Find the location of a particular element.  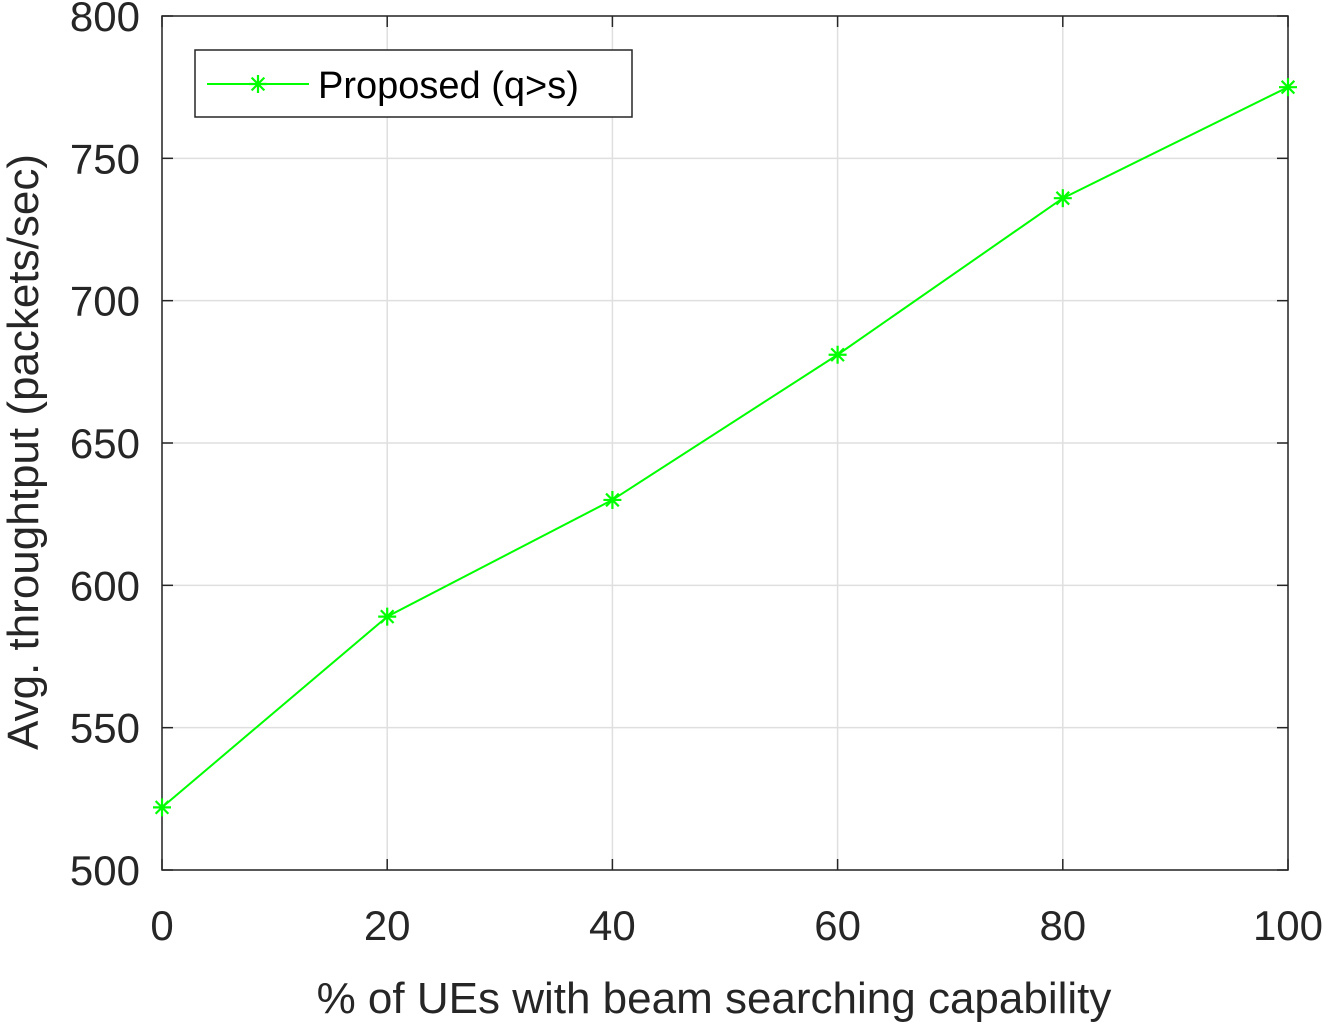

x-tick-label: 40 is located at coordinates (612, 925).